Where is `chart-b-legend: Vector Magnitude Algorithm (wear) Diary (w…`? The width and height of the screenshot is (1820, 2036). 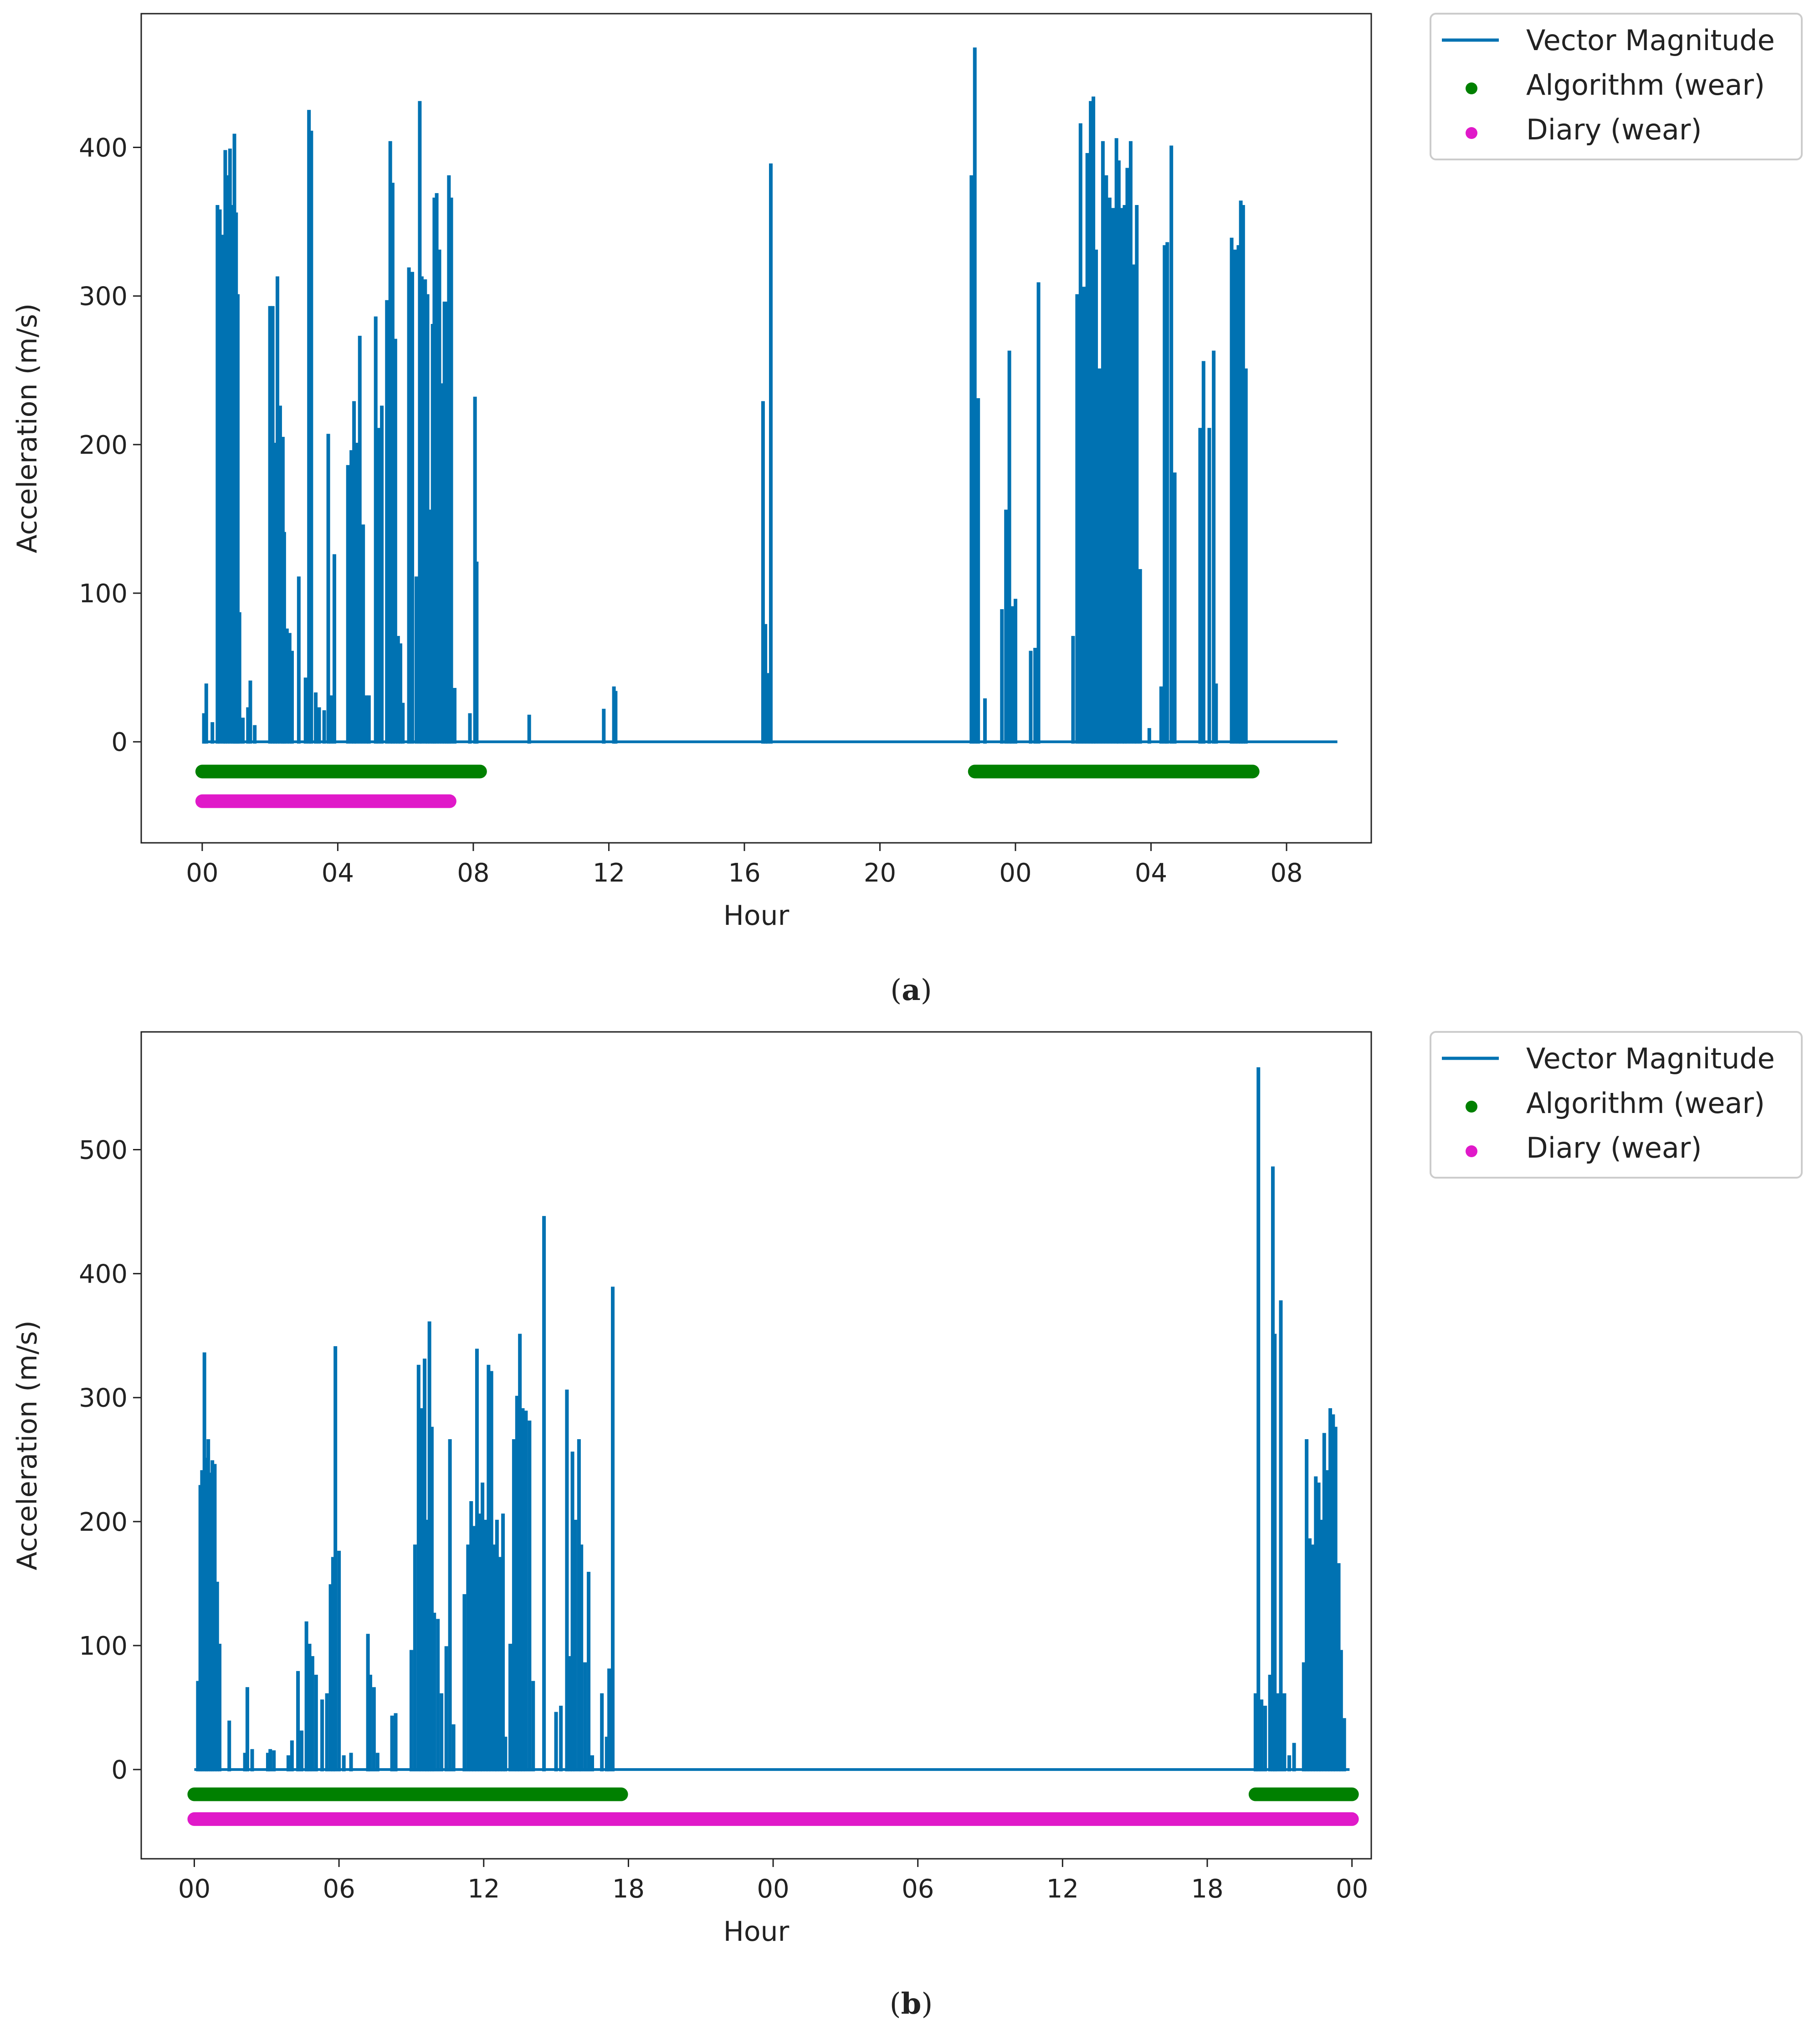 chart-b-legend: Vector Magnitude Algorithm (wear) Diary (w… is located at coordinates (1616, 1105).